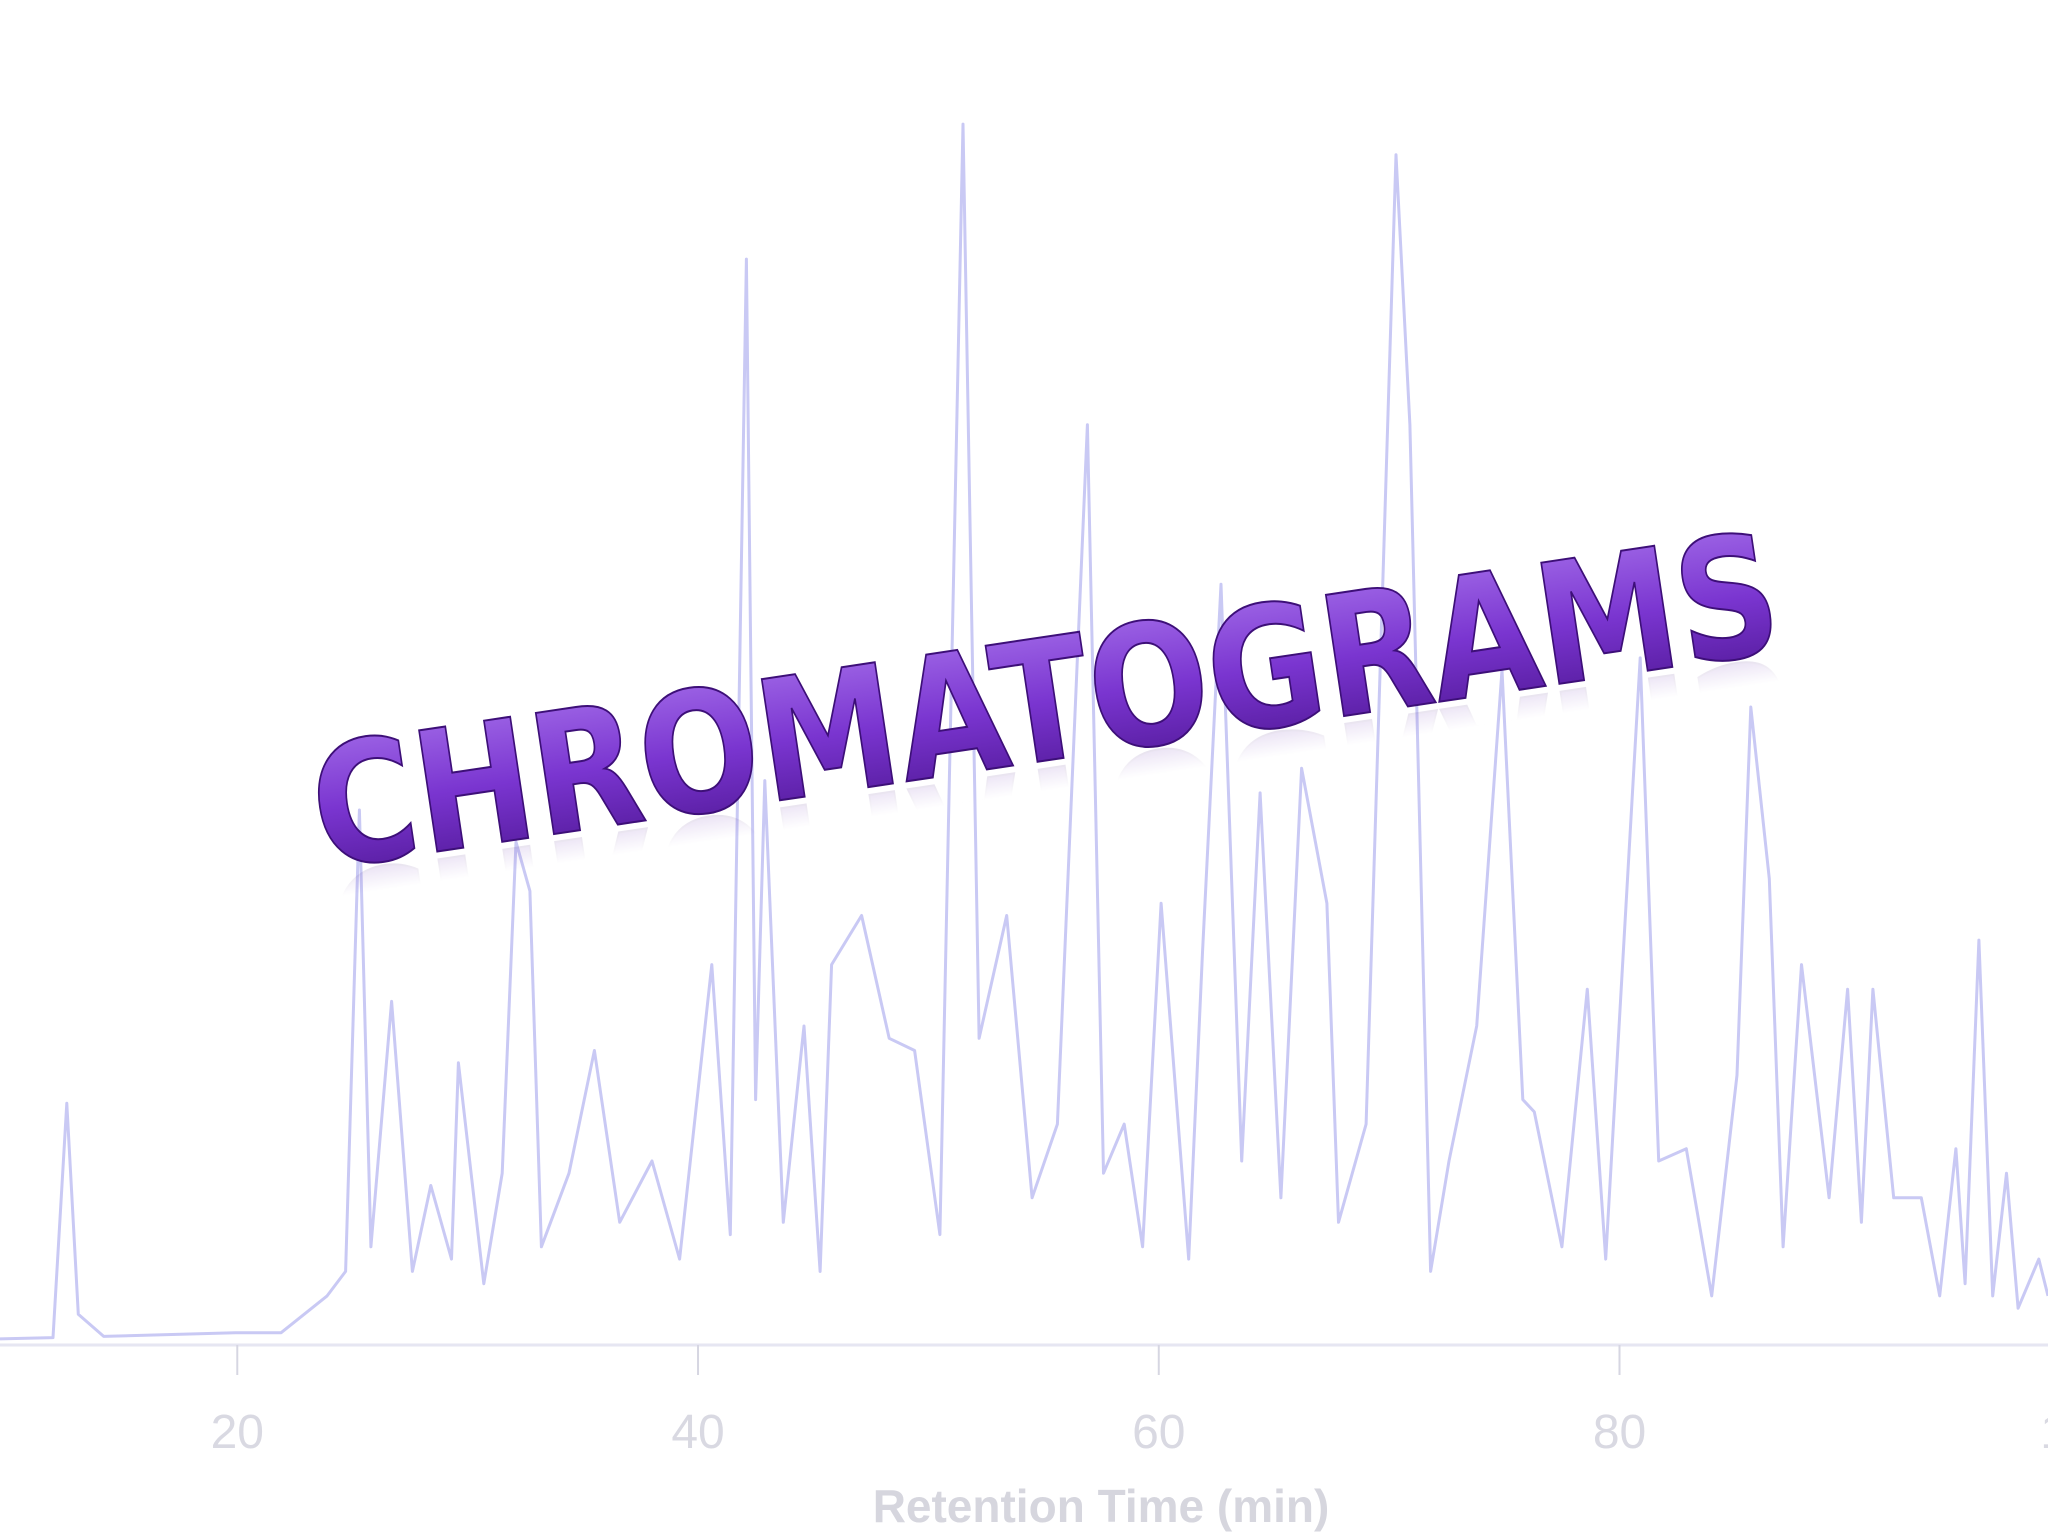  I want to click on x-tick-label: 80, so click(1619, 1432).